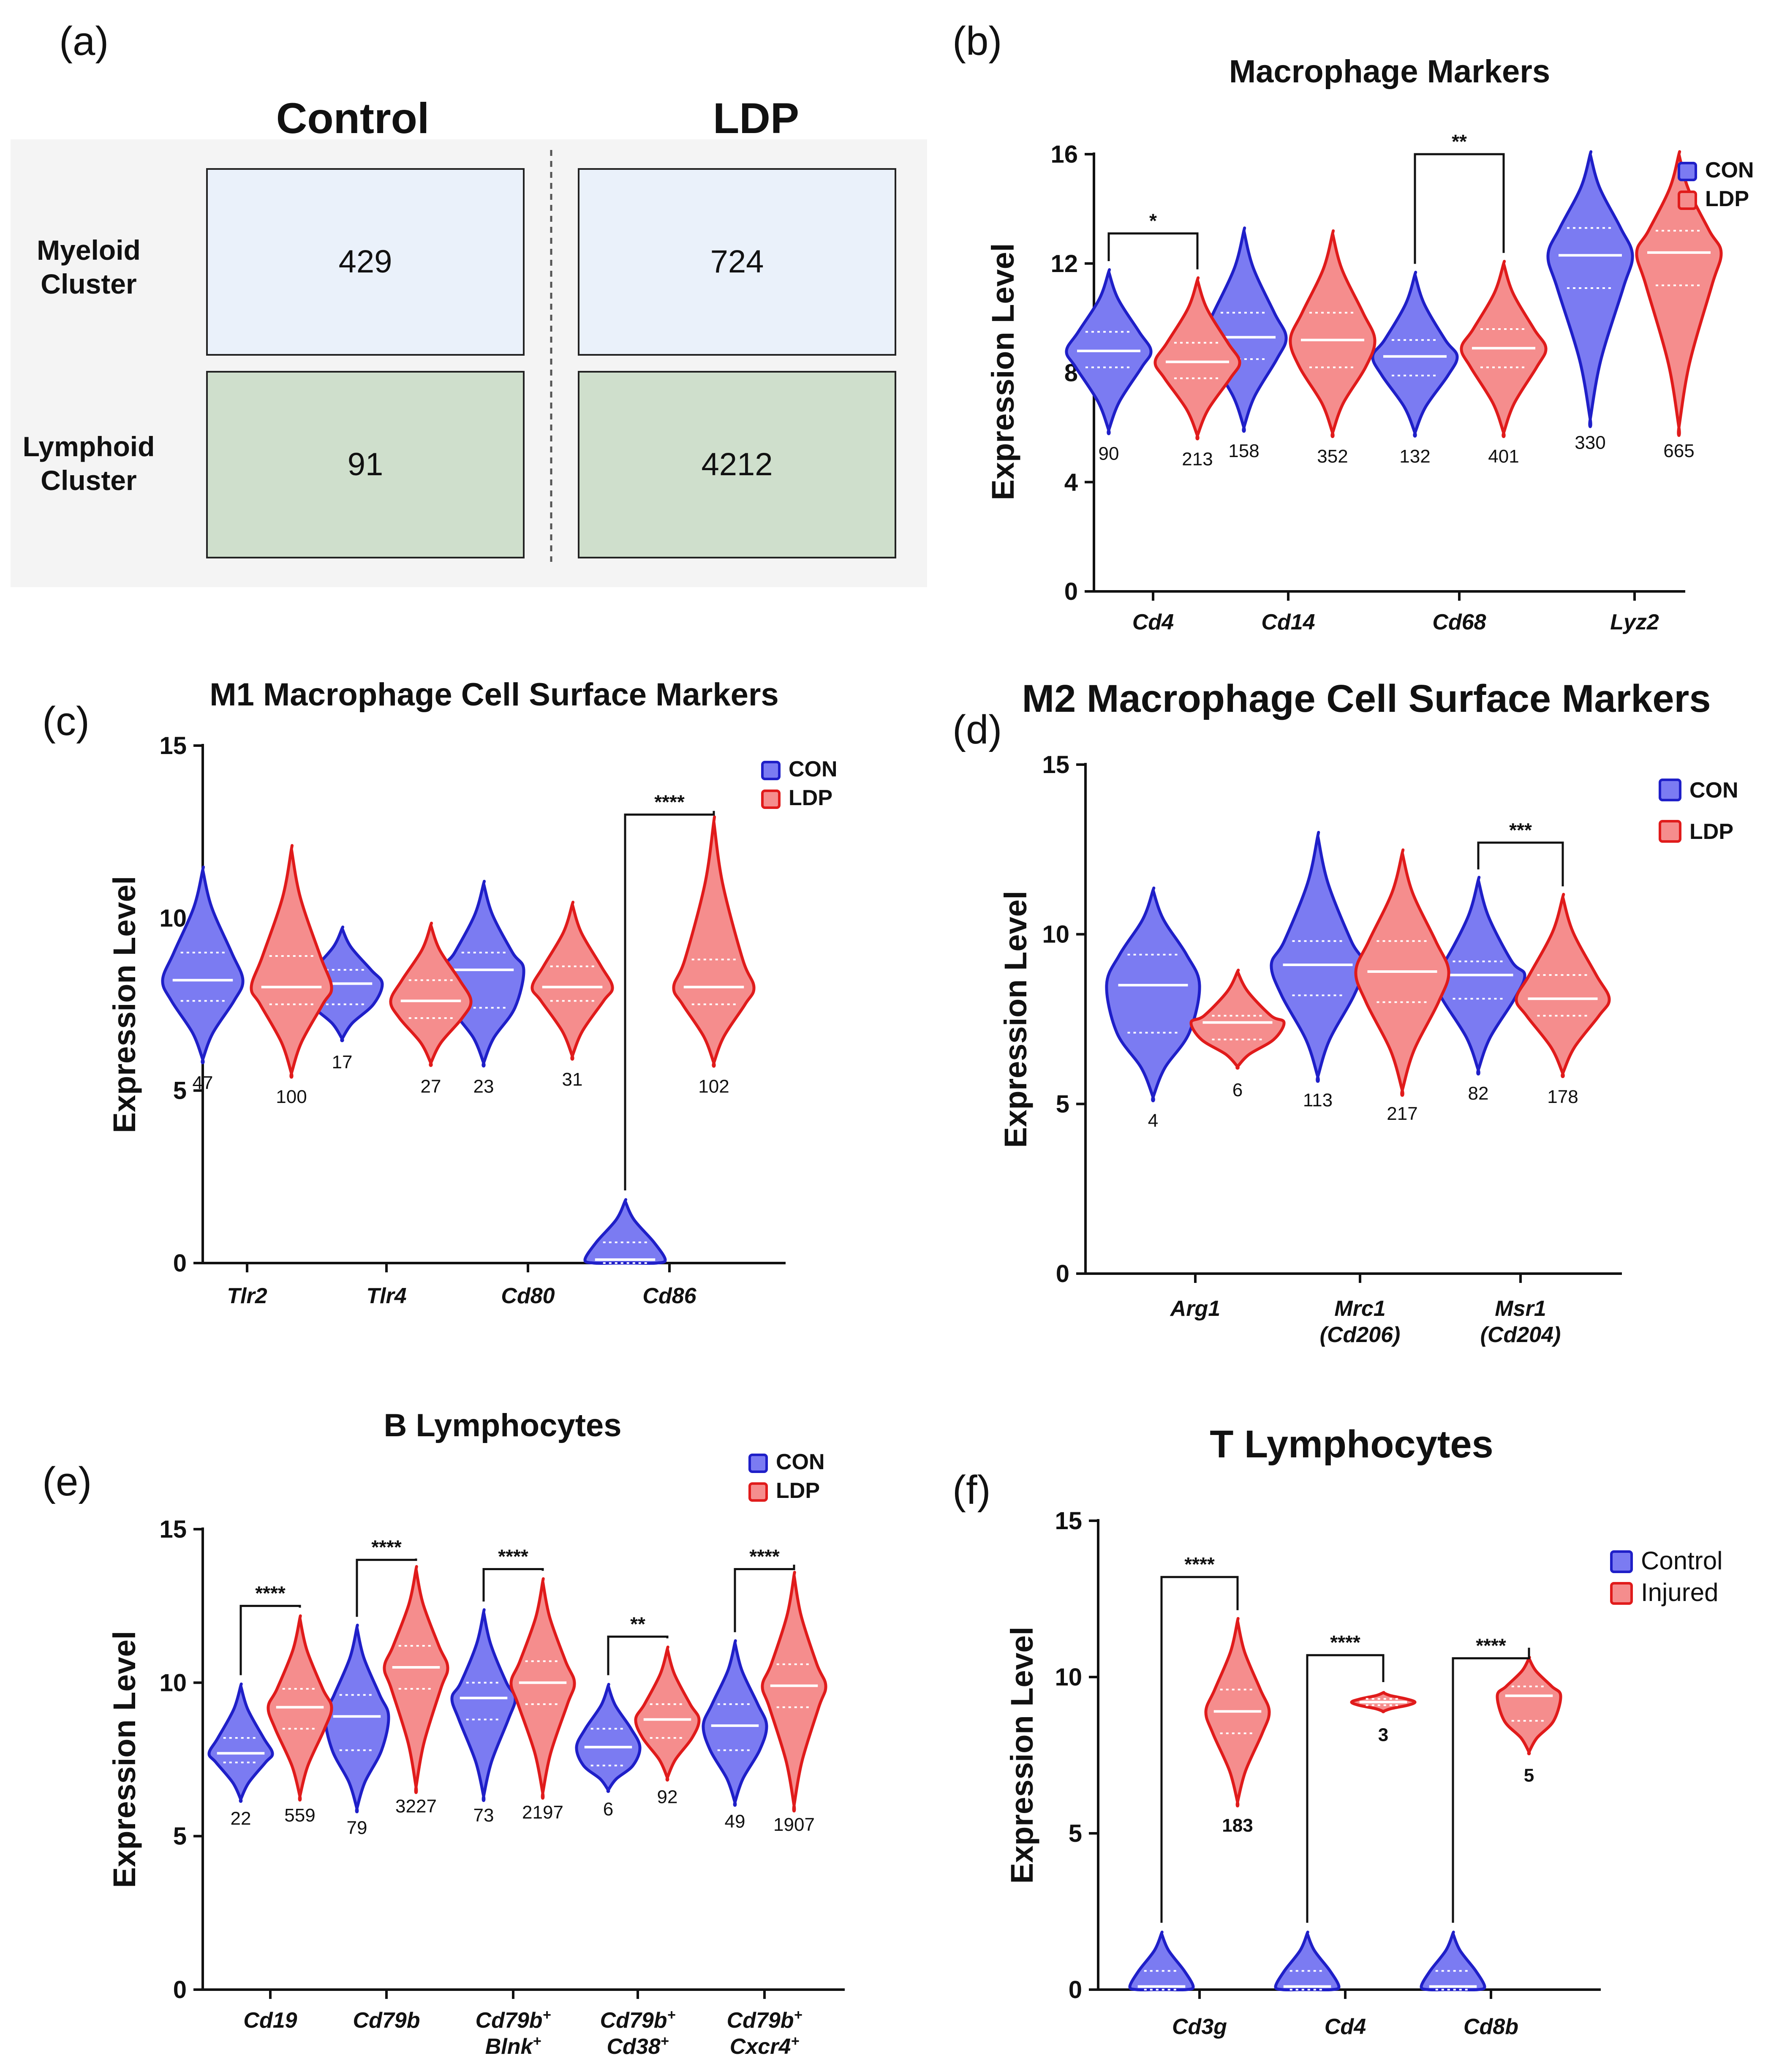 This screenshot has width=1790, height=2072. I want to click on violin-cell-count: 22, so click(241, 1818).